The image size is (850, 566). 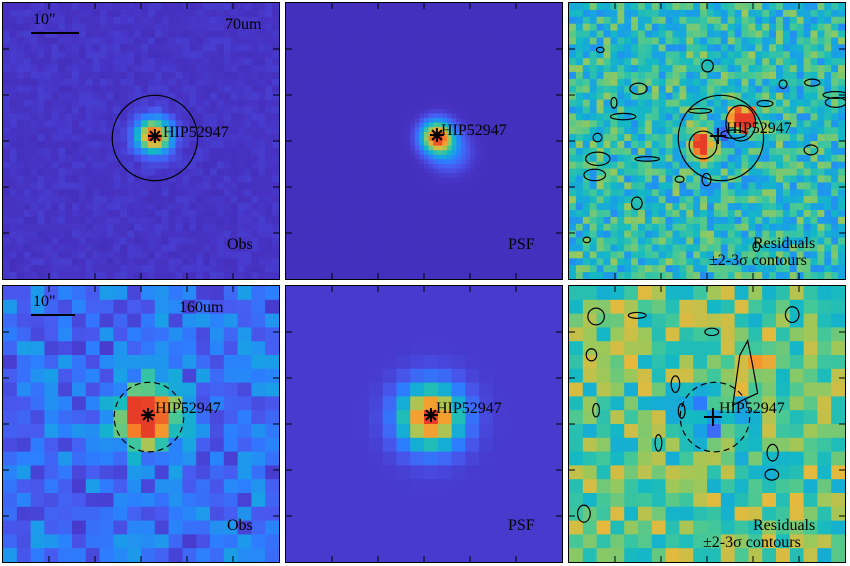 What do you see at coordinates (243, 24) in the screenshot?
I see `band-label: 70um` at bounding box center [243, 24].